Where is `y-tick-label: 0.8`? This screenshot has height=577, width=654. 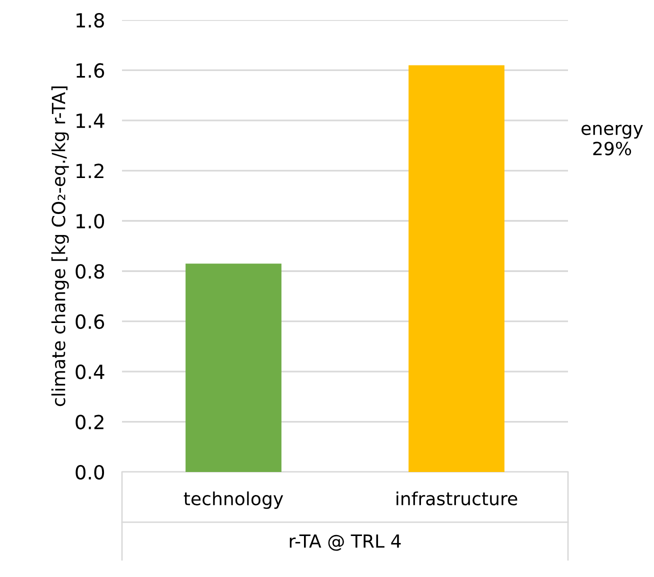 y-tick-label: 0.8 is located at coordinates (90, 271).